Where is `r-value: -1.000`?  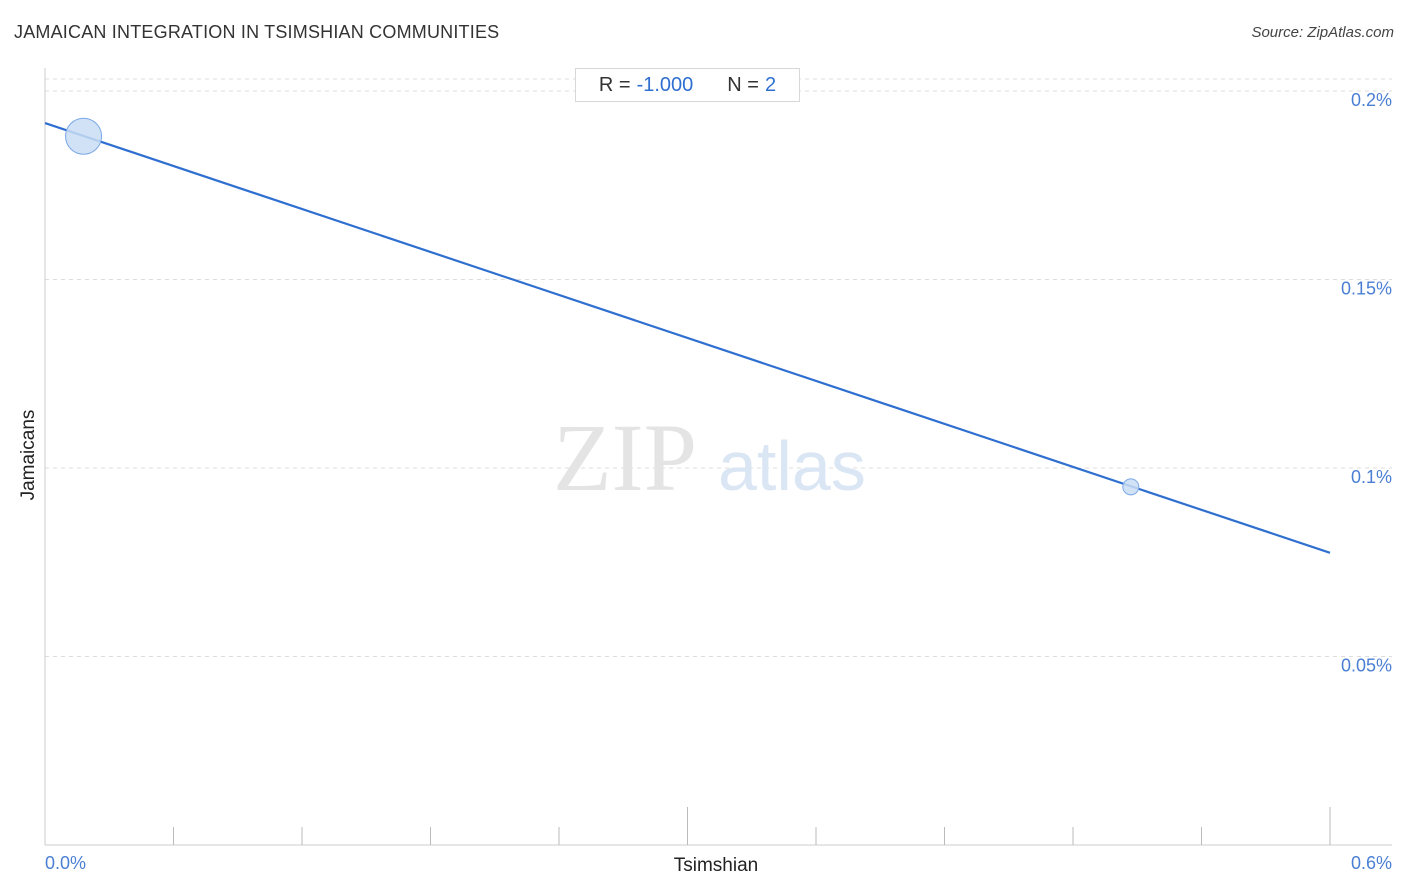
r-value: -1.000 is located at coordinates (665, 84).